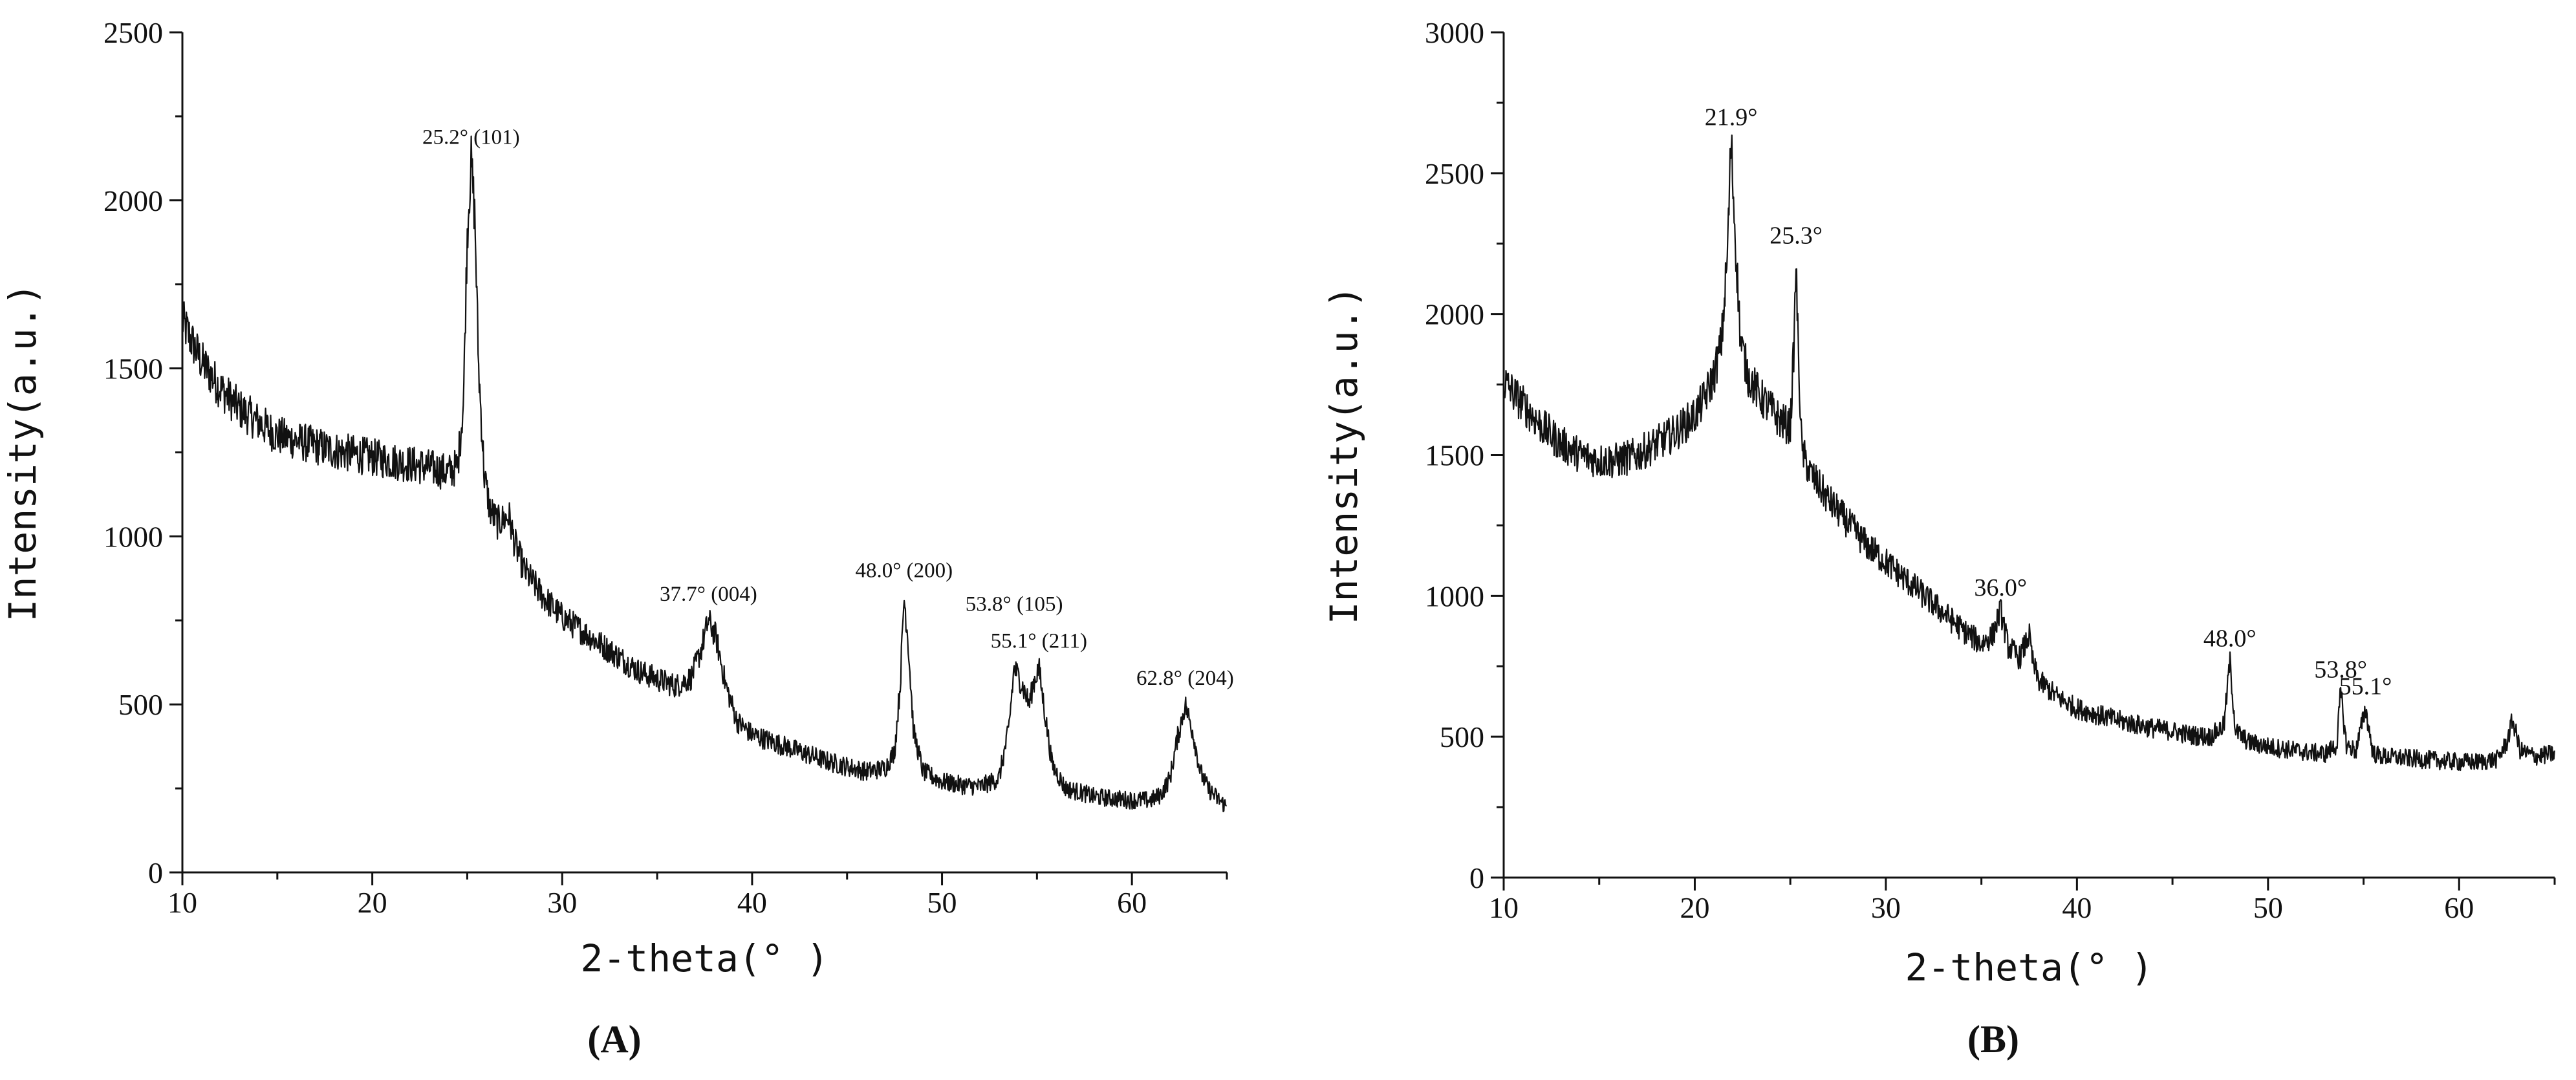 The image size is (2576, 1080). I want to click on peak-annotation: 62.8° (204), so click(1185, 678).